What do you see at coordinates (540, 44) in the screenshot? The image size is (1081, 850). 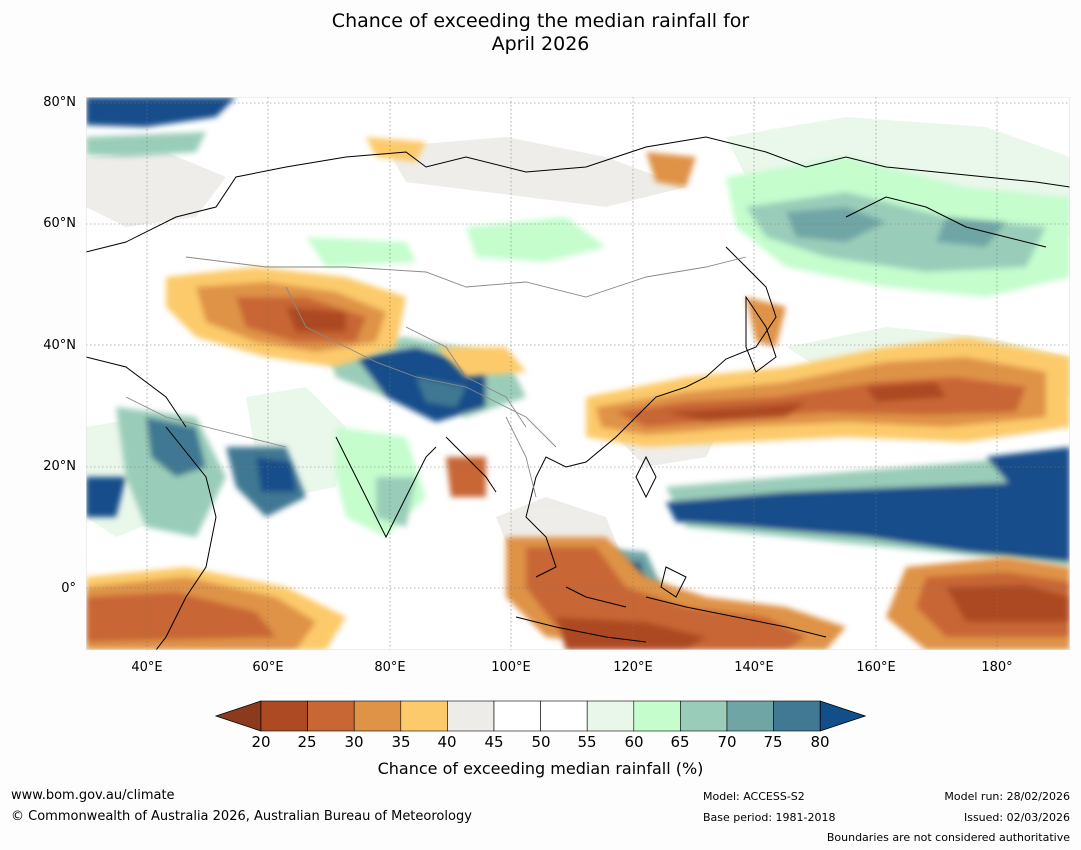 I see `title-line-2: April 2026` at bounding box center [540, 44].